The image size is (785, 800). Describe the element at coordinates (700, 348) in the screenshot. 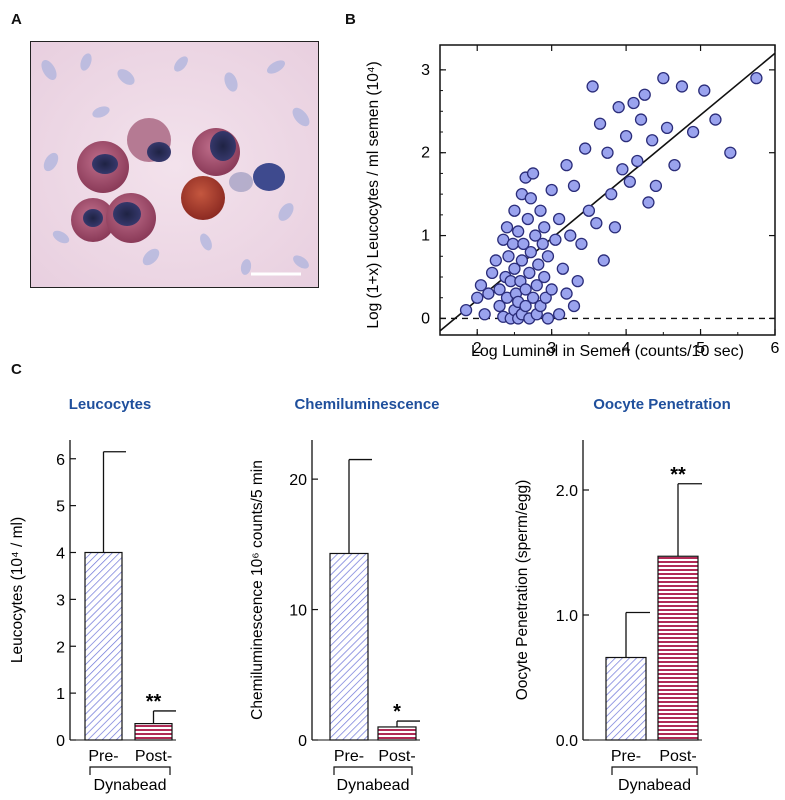

I see `x-tick-label: 5` at that location.